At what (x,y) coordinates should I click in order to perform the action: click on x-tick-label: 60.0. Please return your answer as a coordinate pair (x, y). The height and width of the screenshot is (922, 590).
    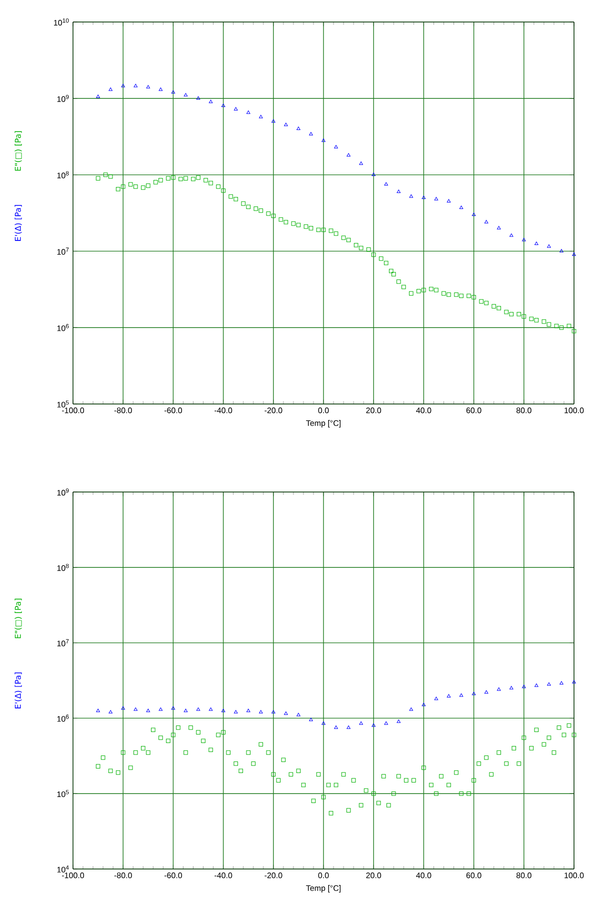
    Looking at the image, I should click on (474, 875).